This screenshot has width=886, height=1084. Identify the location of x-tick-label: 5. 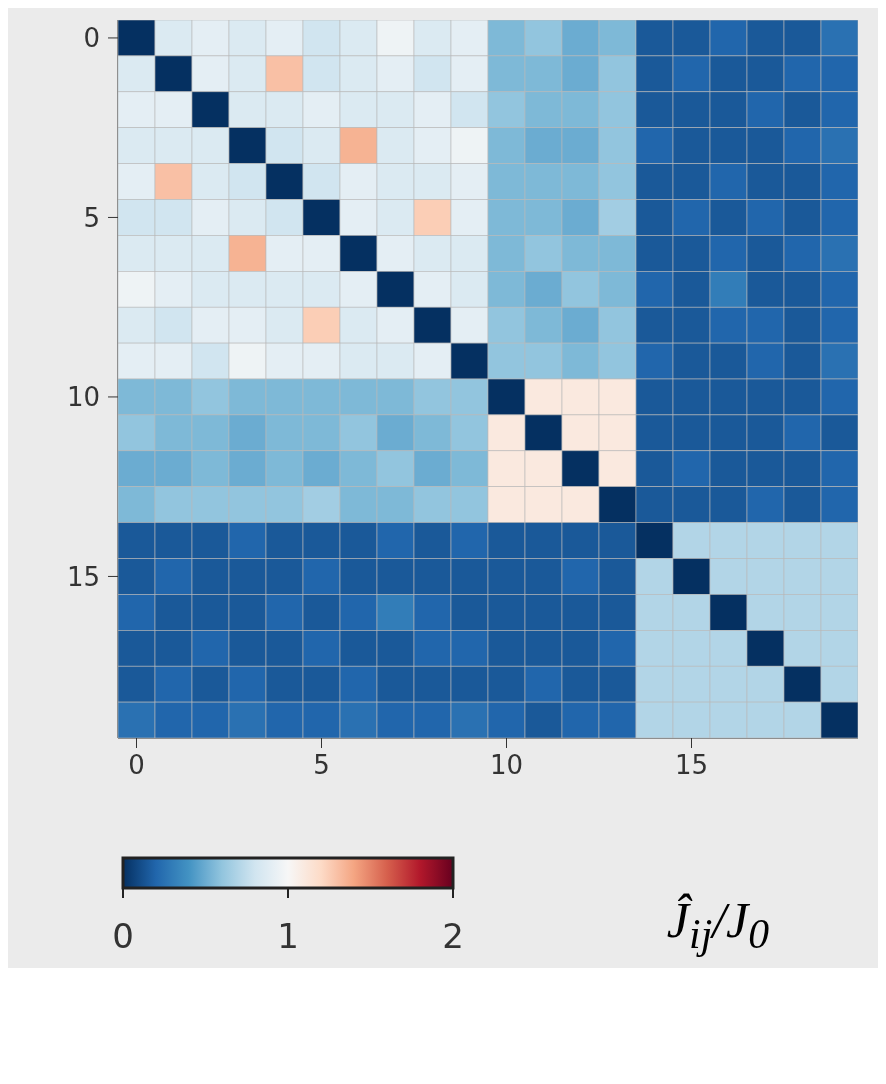
(321, 765).